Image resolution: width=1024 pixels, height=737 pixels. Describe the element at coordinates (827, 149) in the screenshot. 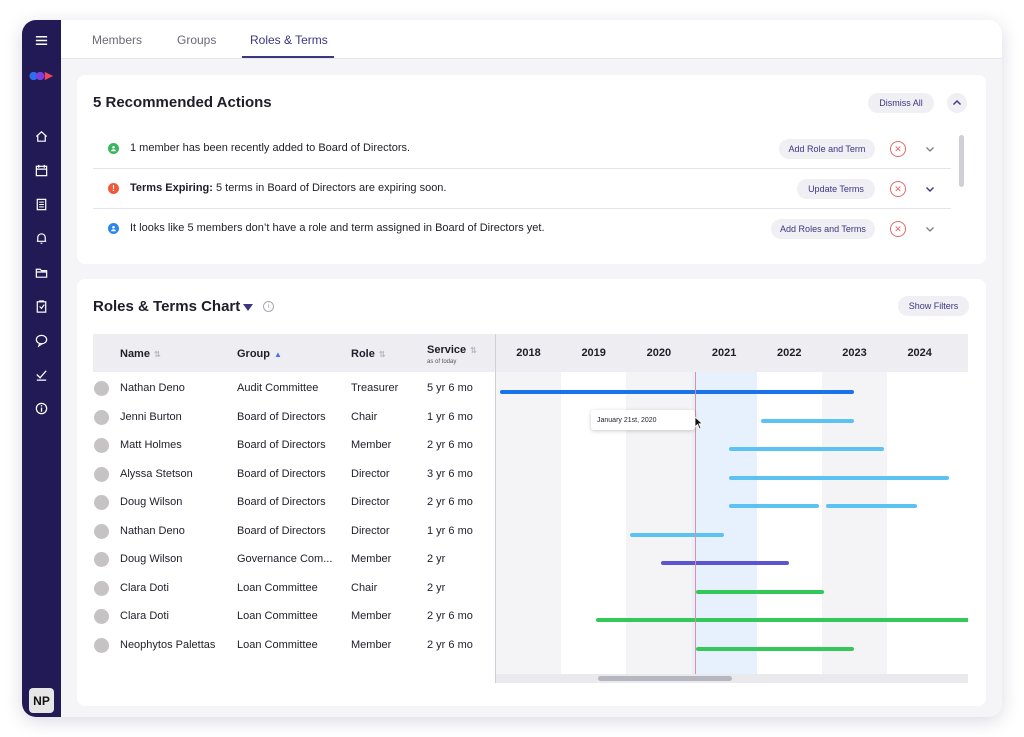

I see `add-role-and-term-button: Add Role and Term` at that location.